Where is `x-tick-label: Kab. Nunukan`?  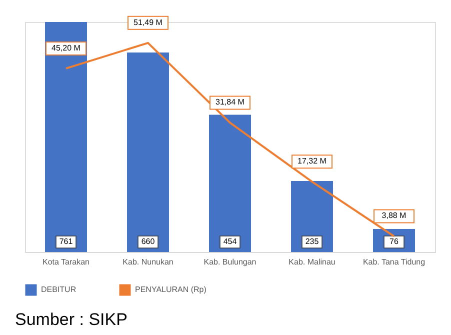 x-tick-label: Kab. Nunukan is located at coordinates (148, 262).